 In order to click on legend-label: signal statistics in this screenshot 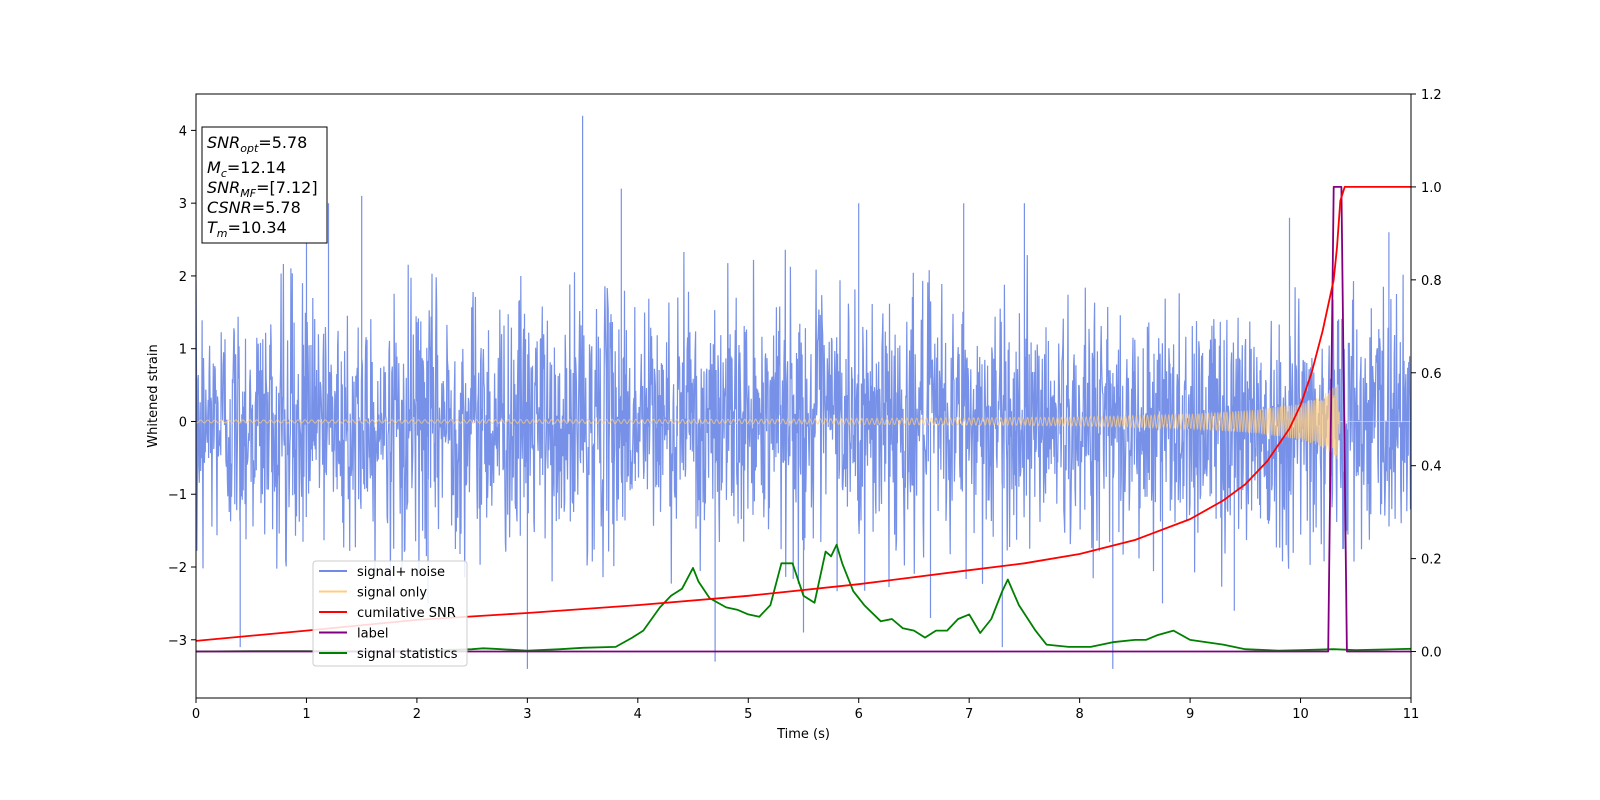, I will do `click(407, 654)`.